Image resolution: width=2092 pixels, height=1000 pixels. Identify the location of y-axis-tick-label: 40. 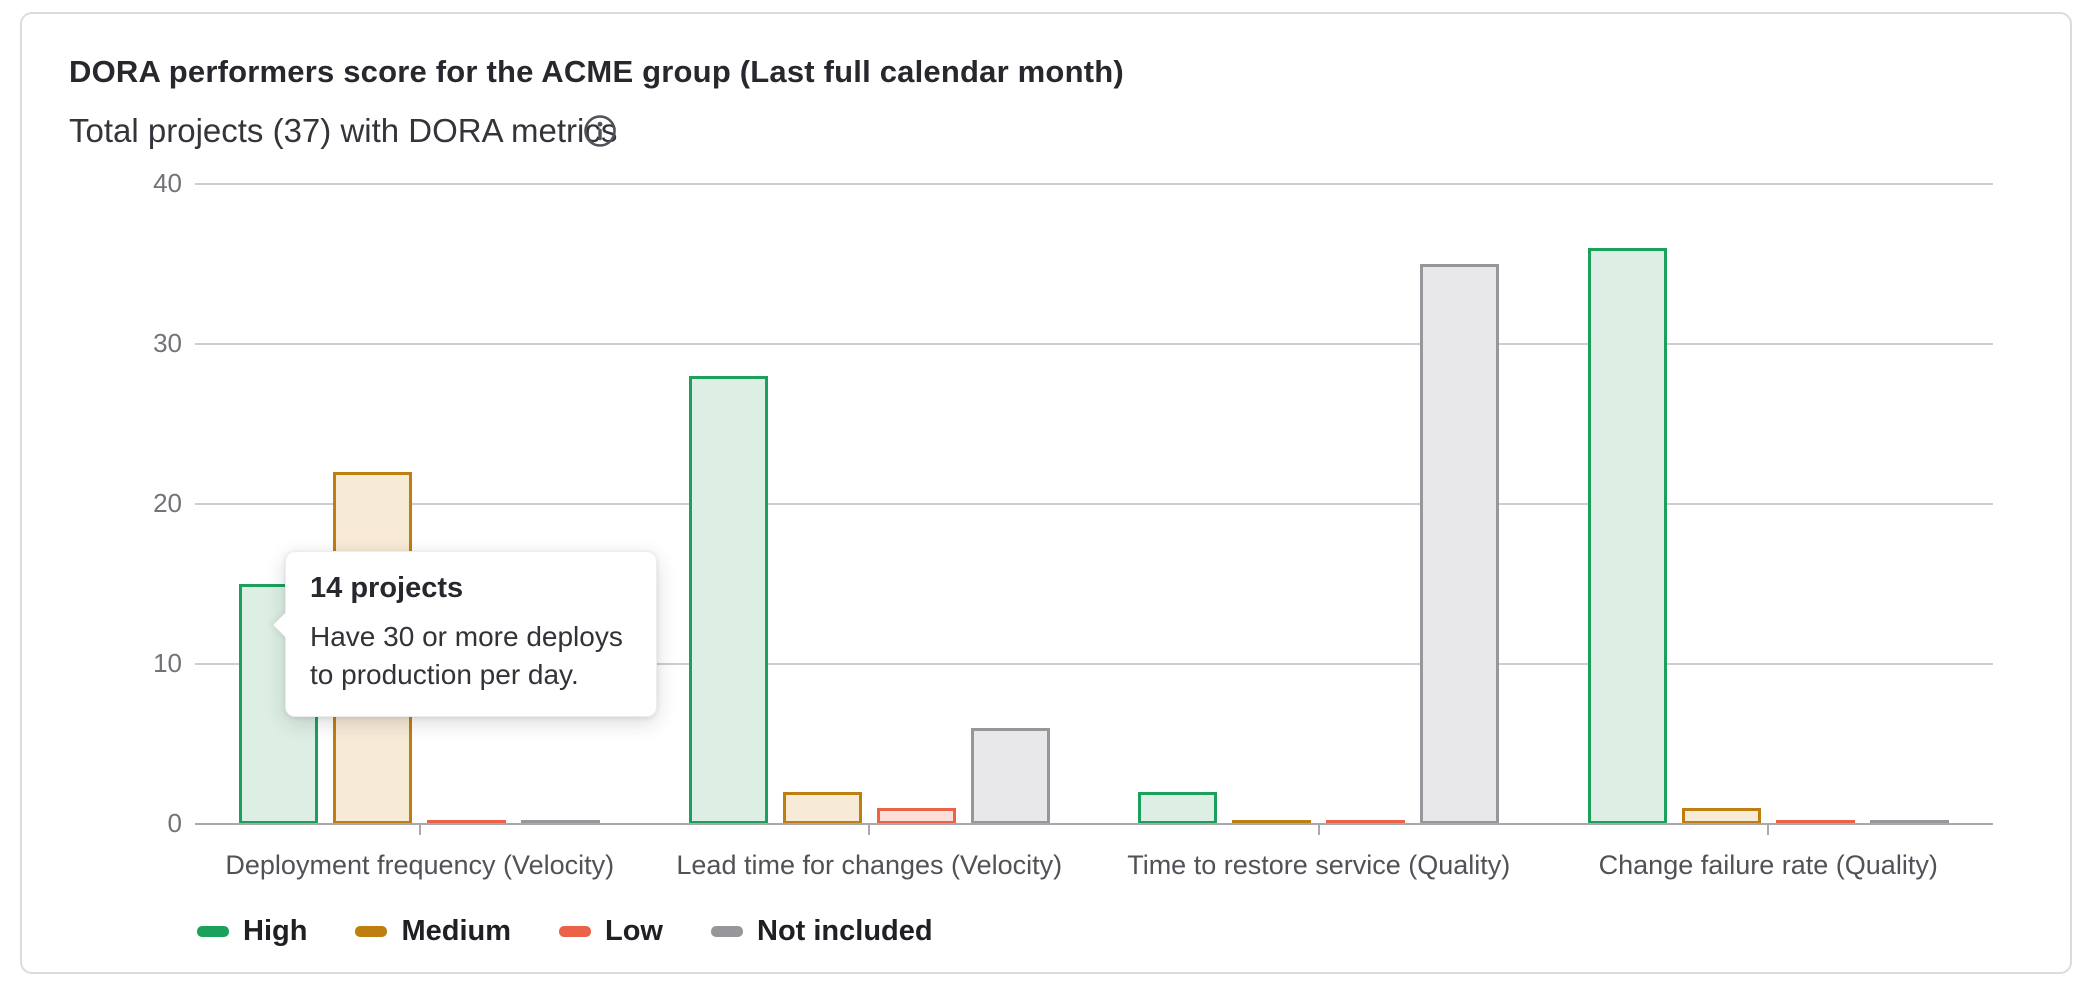
(167, 183).